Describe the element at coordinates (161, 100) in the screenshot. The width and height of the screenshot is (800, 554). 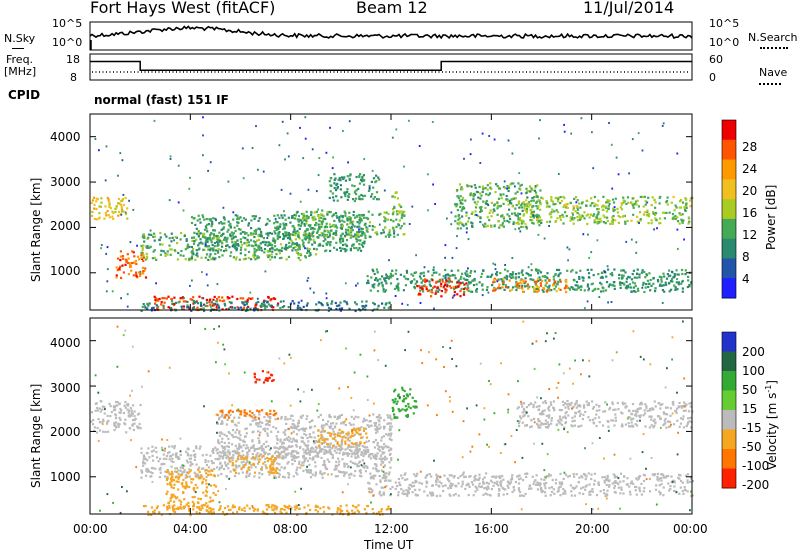
I see `cpid-text: normal (fast) 151 IF` at that location.